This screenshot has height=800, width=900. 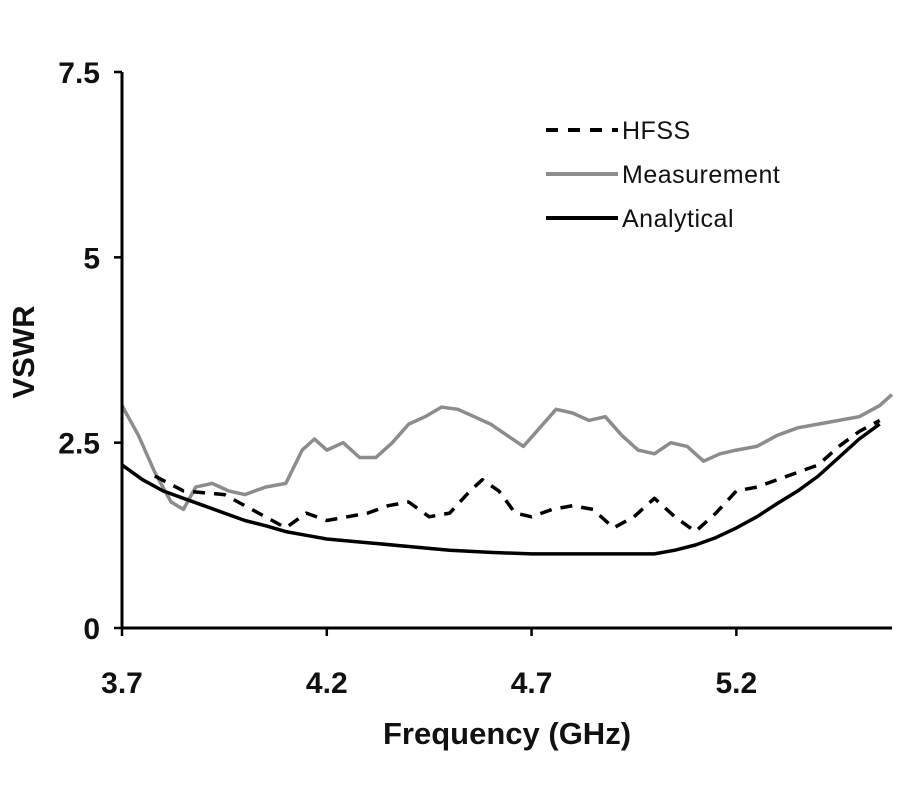 I want to click on x-tick-label: 5.2, so click(x=737, y=683).